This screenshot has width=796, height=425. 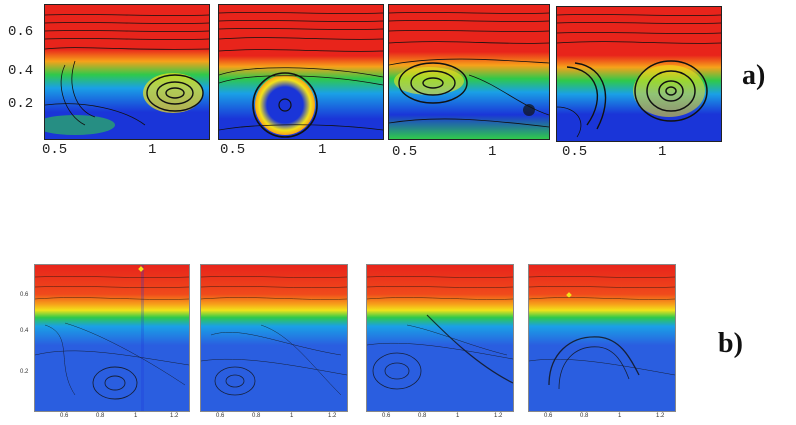 I want to click on row-a-y-tick: 0.6, so click(x=21, y=32).